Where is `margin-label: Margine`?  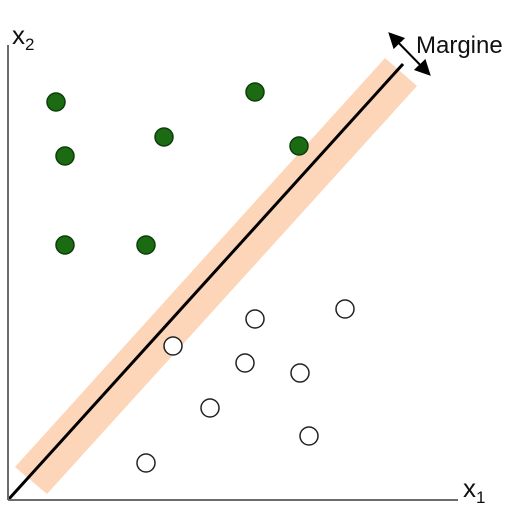
margin-label: Margine is located at coordinates (459, 45).